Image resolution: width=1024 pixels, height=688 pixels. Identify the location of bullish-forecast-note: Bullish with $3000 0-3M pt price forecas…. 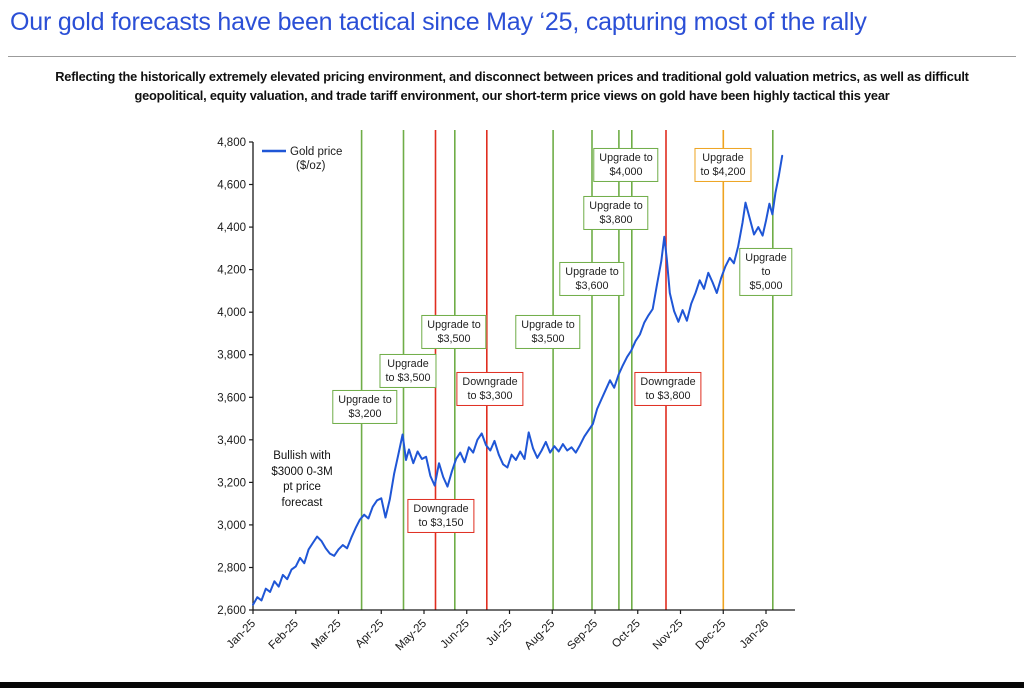
(302, 479).